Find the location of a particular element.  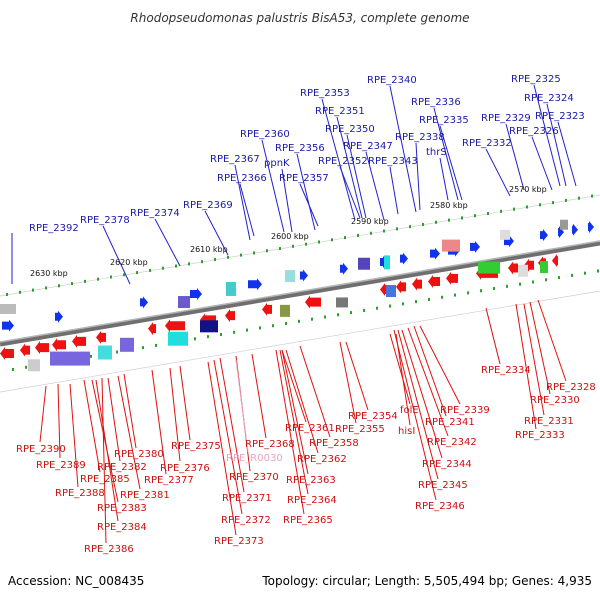

gene-label: RPE_2334 is located at coordinates (506, 370).